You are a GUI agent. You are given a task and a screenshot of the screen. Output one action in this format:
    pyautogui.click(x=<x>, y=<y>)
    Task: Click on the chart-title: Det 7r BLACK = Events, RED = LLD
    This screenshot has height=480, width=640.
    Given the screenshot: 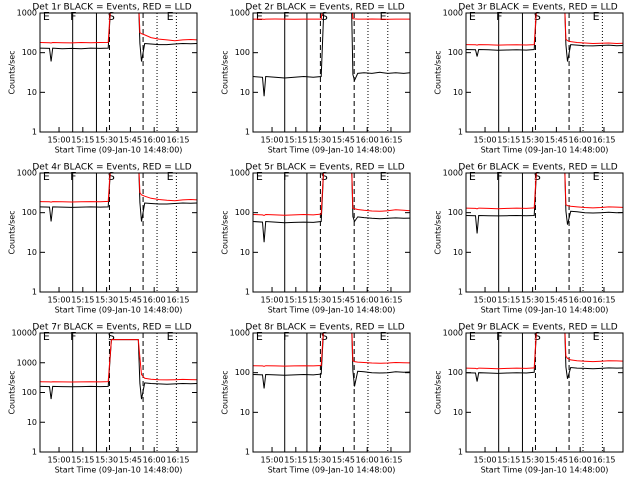 What is the action you would take?
    pyautogui.click(x=111, y=328)
    